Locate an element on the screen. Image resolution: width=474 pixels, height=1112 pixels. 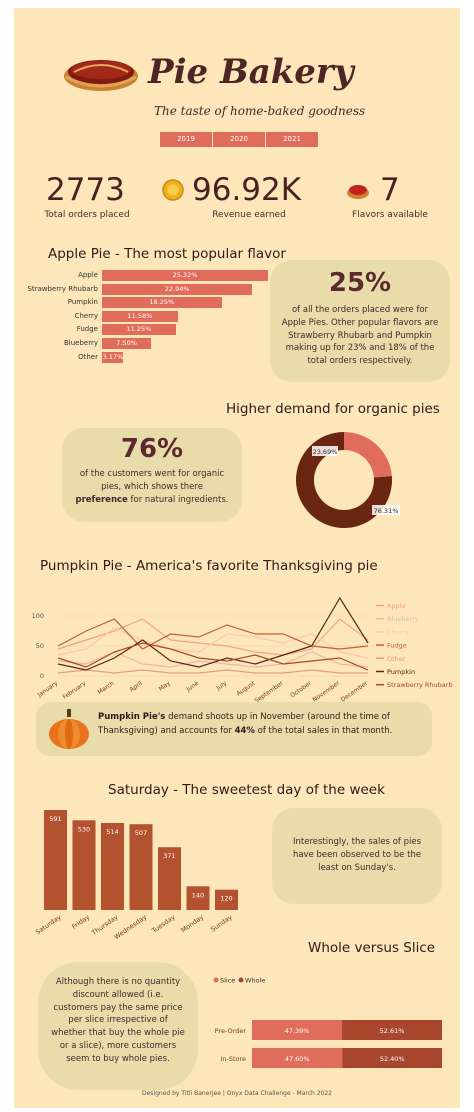
donut-label-0: 23.69% is located at coordinates (325, 452).